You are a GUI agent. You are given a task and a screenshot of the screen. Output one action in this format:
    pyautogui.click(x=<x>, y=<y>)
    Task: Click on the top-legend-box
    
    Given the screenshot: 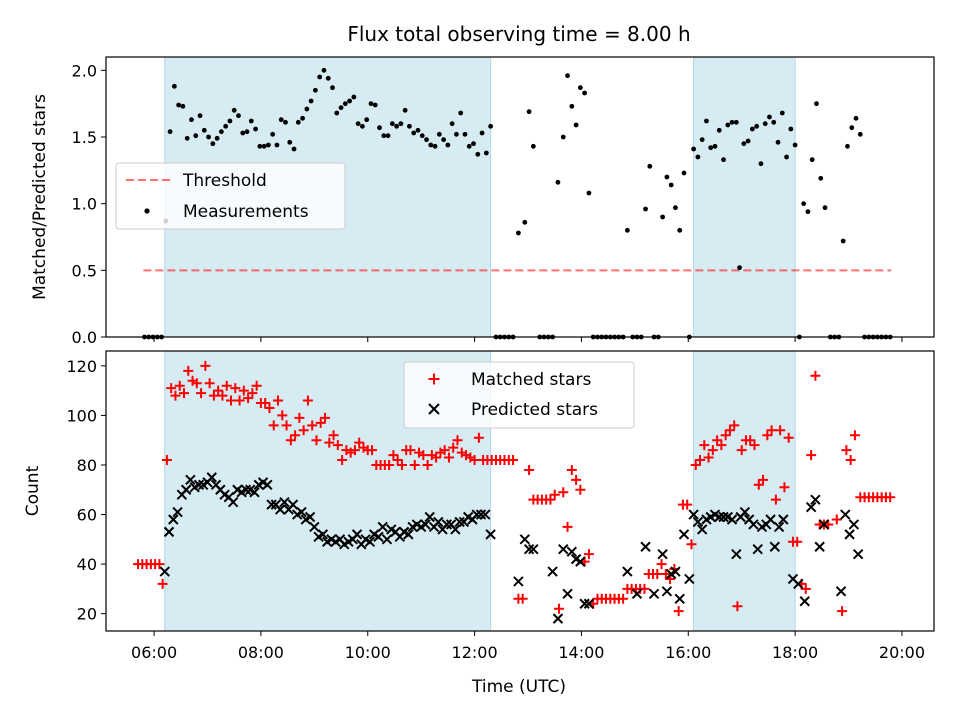 What is the action you would take?
    pyautogui.click(x=230, y=196)
    